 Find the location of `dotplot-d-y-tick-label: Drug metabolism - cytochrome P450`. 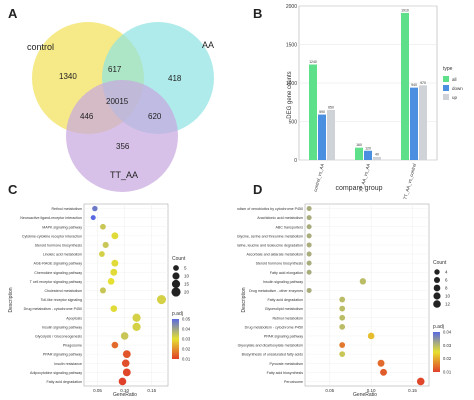

dotplot-d-y-tick-label: Drug metabolism - cytochrome P450 is located at coordinates (274, 327).